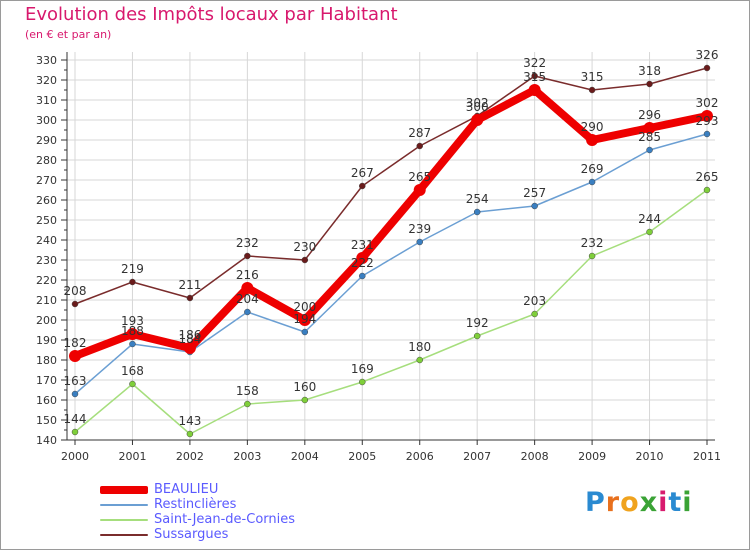  Describe the element at coordinates (124, 504) in the screenshot. I see `legend-swatch-restinclieres` at that location.